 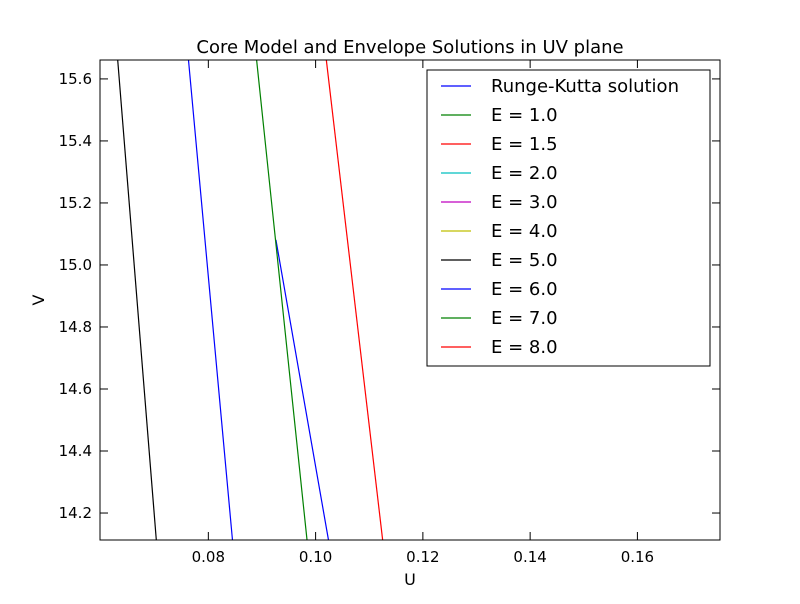 What do you see at coordinates (524, 260) in the screenshot?
I see `legend-label-6: E = 5.0` at bounding box center [524, 260].